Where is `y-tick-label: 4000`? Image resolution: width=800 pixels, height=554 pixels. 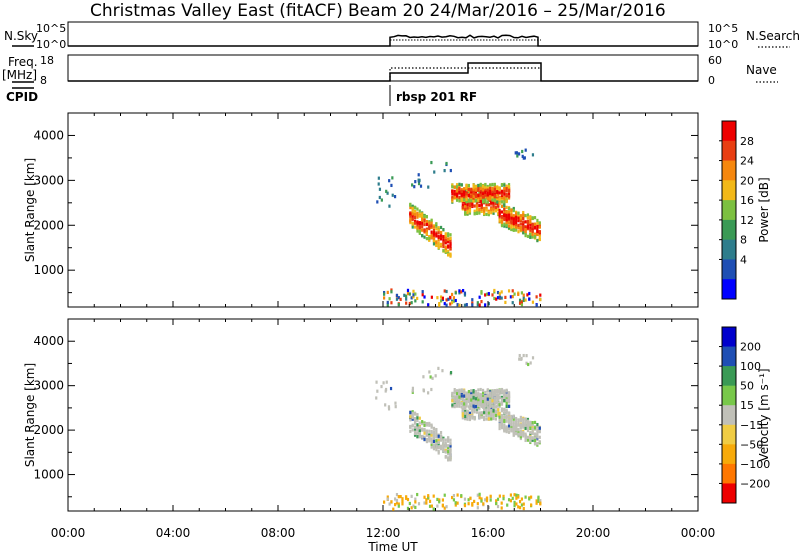 y-tick-label: 4000 is located at coordinates (48, 135).